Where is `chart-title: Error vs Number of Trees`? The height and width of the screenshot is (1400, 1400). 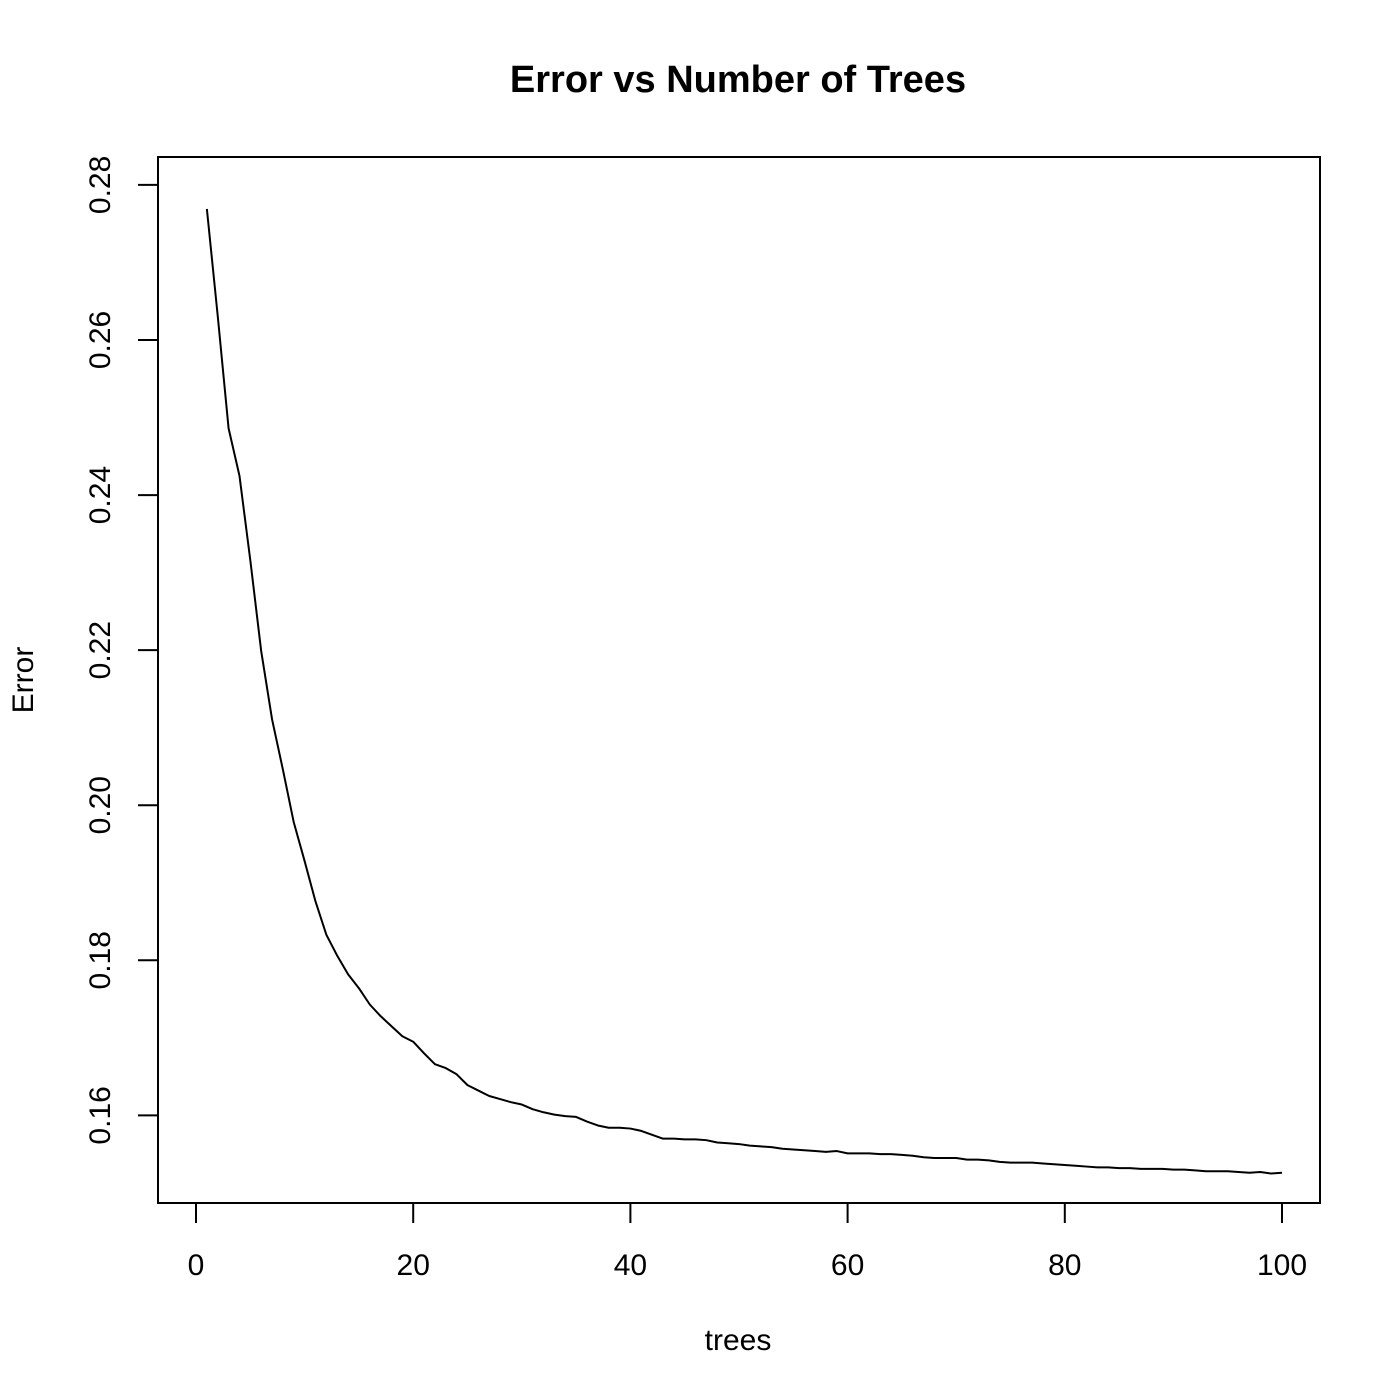 chart-title: Error vs Number of Trees is located at coordinates (738, 80).